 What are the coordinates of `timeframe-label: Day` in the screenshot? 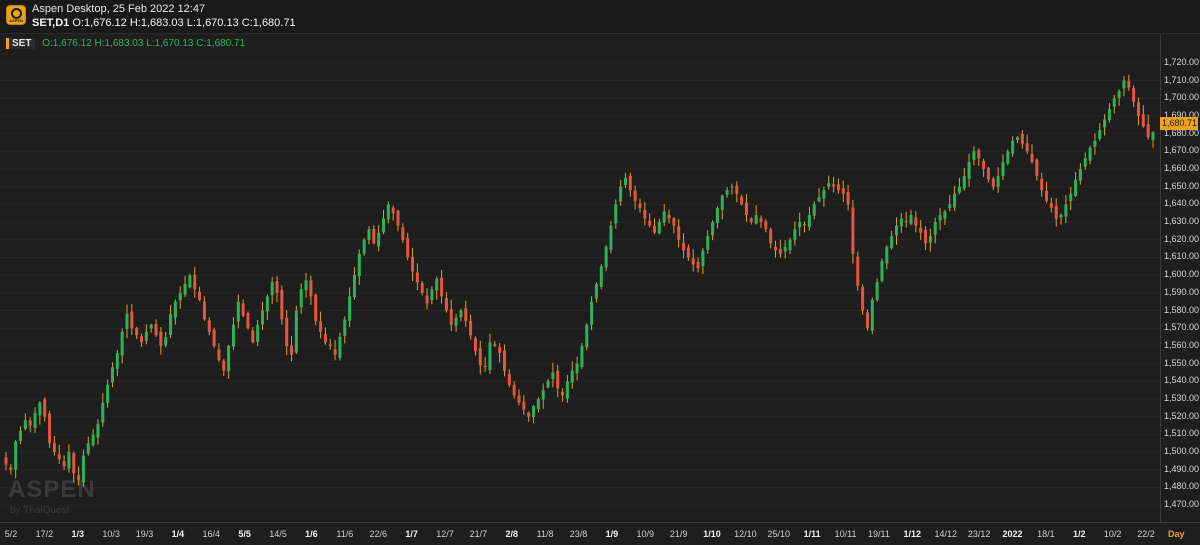 It's located at (1176, 534).